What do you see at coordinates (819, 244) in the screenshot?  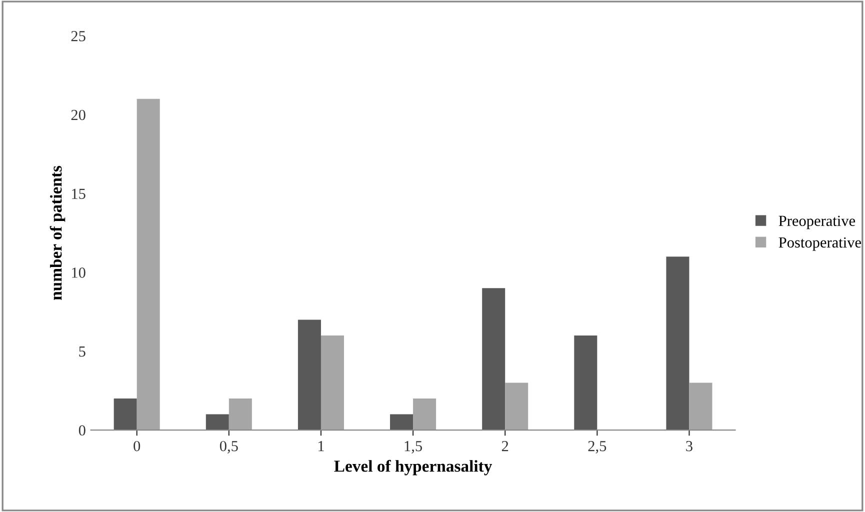 I see `legend-label: Postoperative` at bounding box center [819, 244].